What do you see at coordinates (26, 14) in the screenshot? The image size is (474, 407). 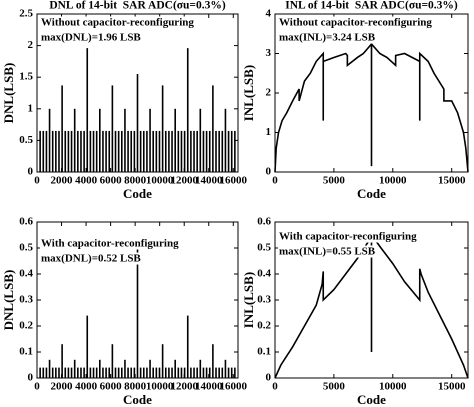 I see `y-tick-label: 2.5` at bounding box center [26, 14].